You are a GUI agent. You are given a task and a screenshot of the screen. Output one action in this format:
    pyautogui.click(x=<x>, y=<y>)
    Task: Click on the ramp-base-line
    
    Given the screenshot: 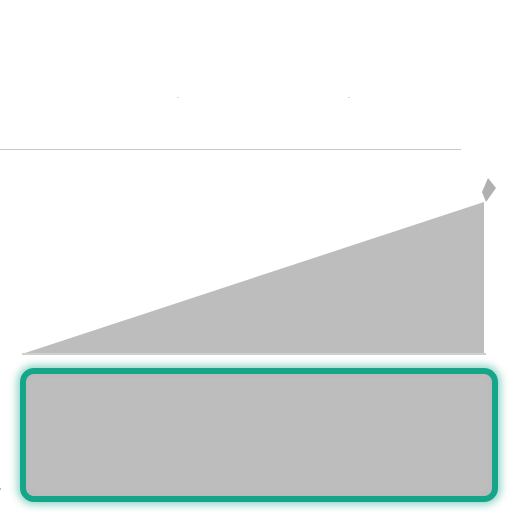 What is the action you would take?
    pyautogui.click(x=254, y=354)
    